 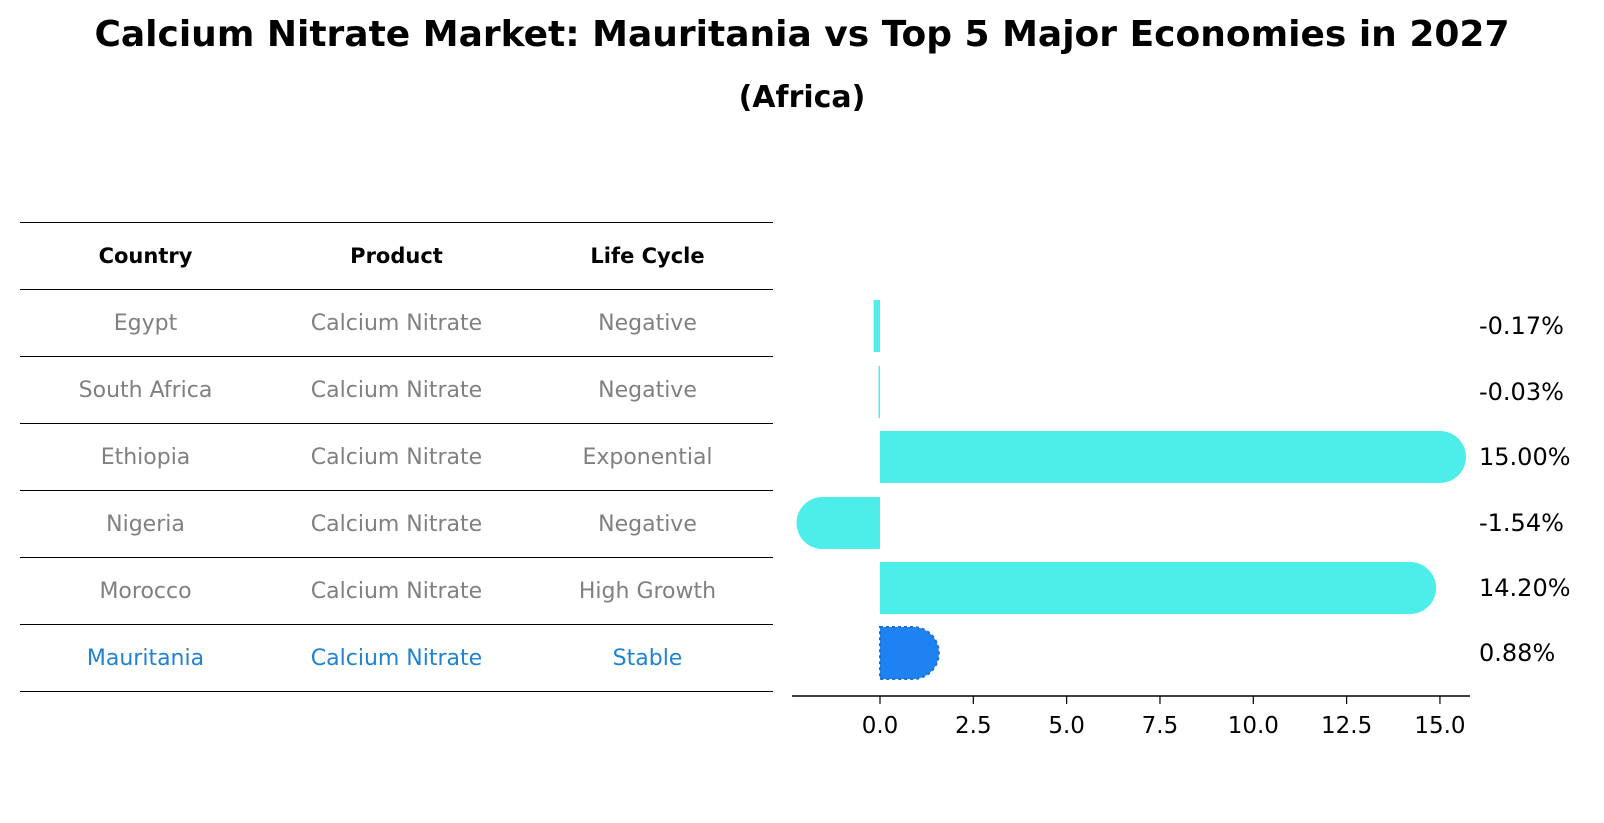 I want to click on table-row: South Africa Calcium Nitrate Negative, so click(x=396, y=390).